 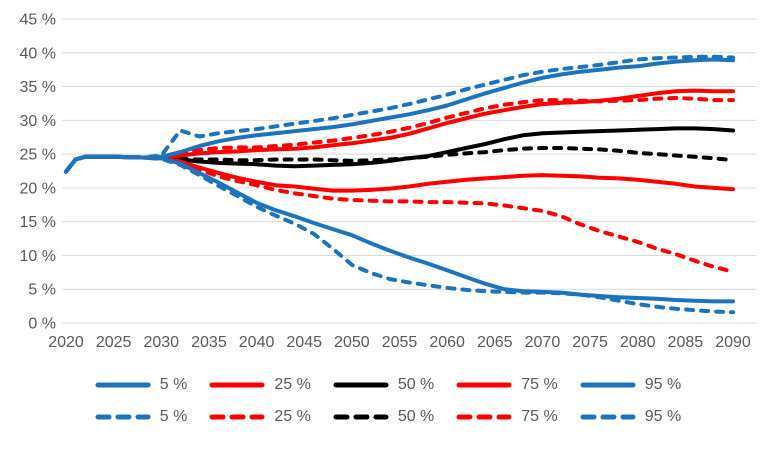 I want to click on legend-item-solid-25pct: 25 %, so click(x=260, y=385).